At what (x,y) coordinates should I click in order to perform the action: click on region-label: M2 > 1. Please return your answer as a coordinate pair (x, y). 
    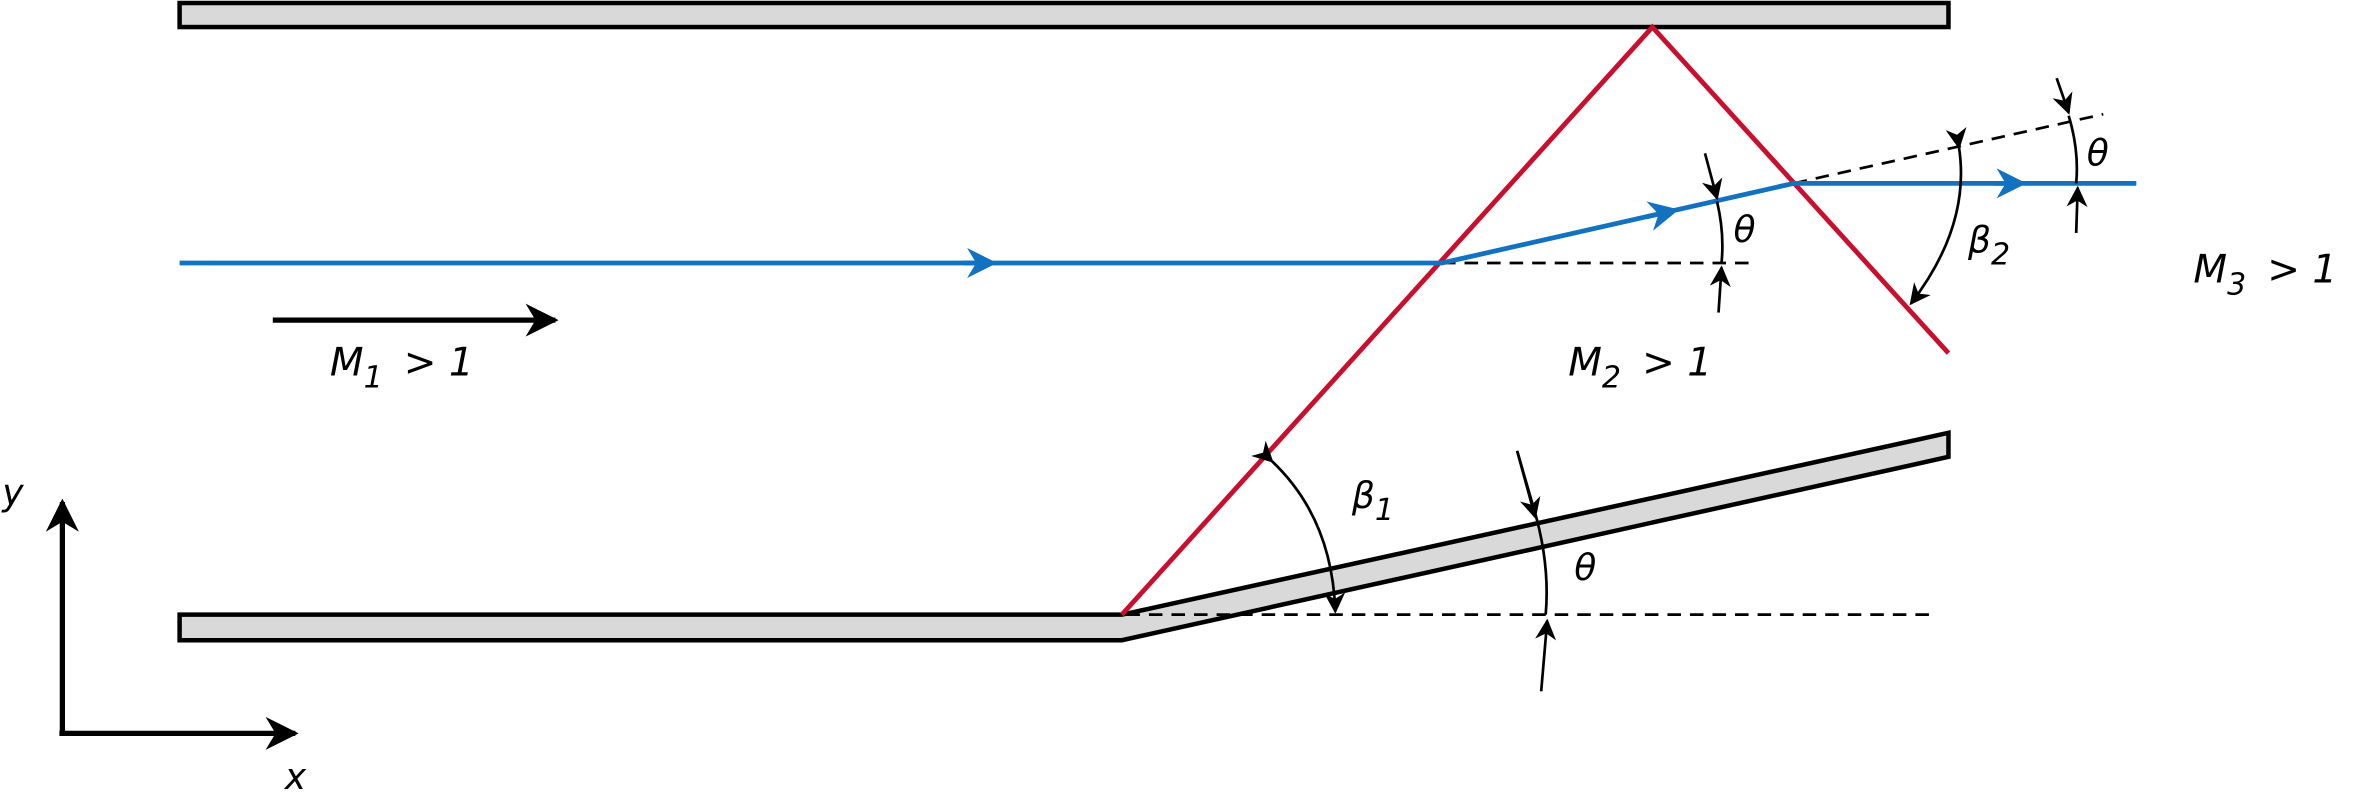
    Looking at the image, I should click on (1640, 368).